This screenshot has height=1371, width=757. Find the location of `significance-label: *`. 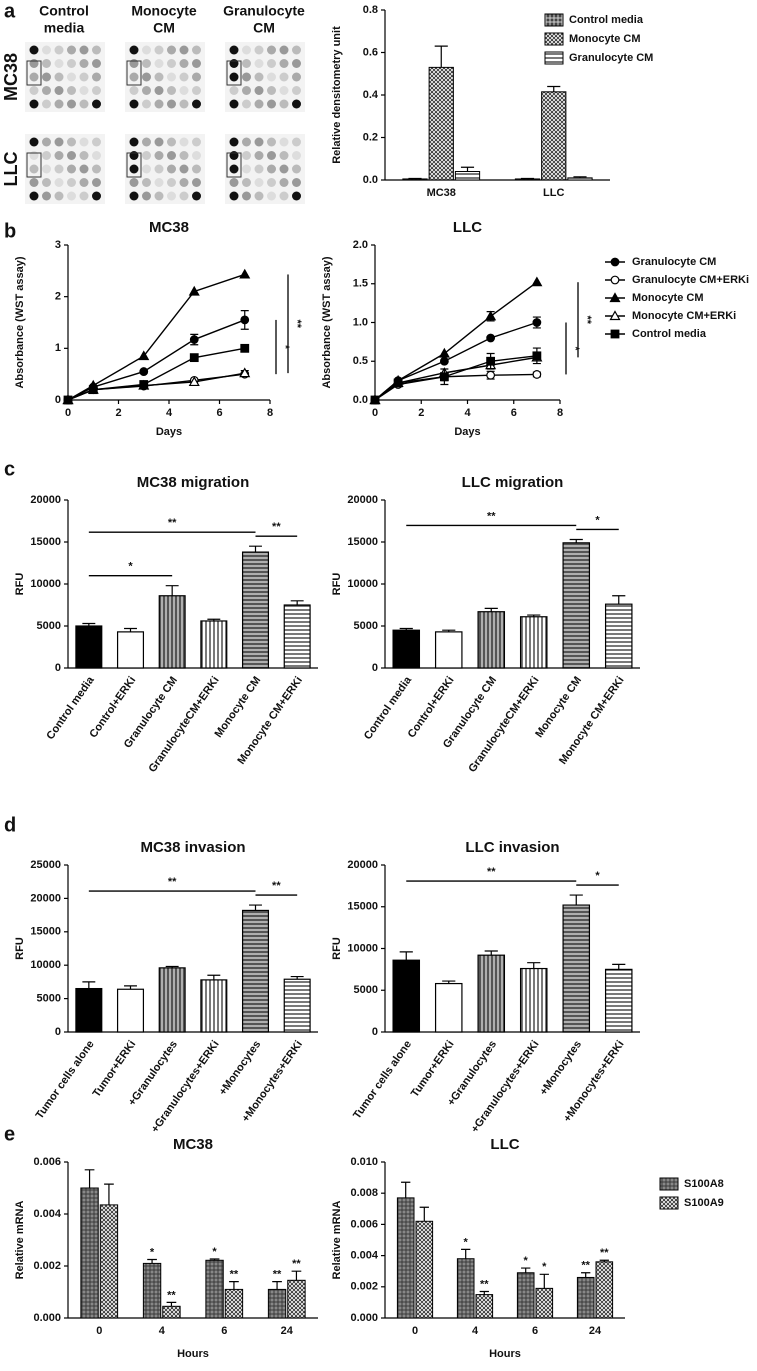

significance-label: * is located at coordinates (526, 1261).